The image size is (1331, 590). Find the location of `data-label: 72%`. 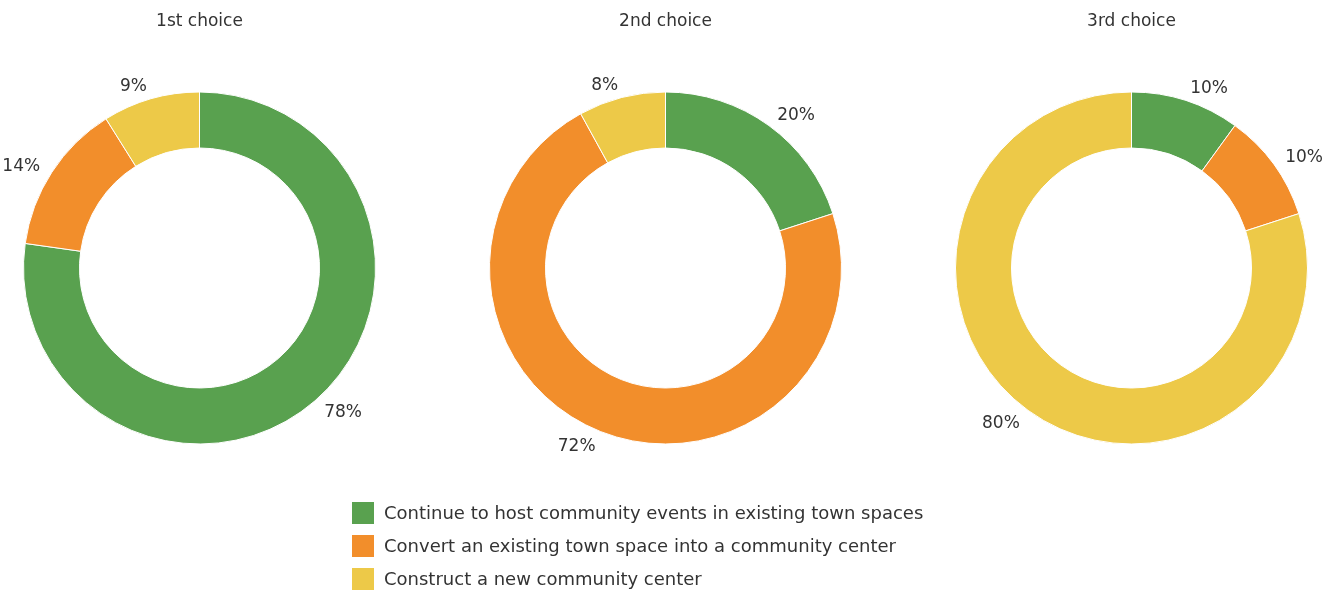

data-label: 72% is located at coordinates (576, 444).